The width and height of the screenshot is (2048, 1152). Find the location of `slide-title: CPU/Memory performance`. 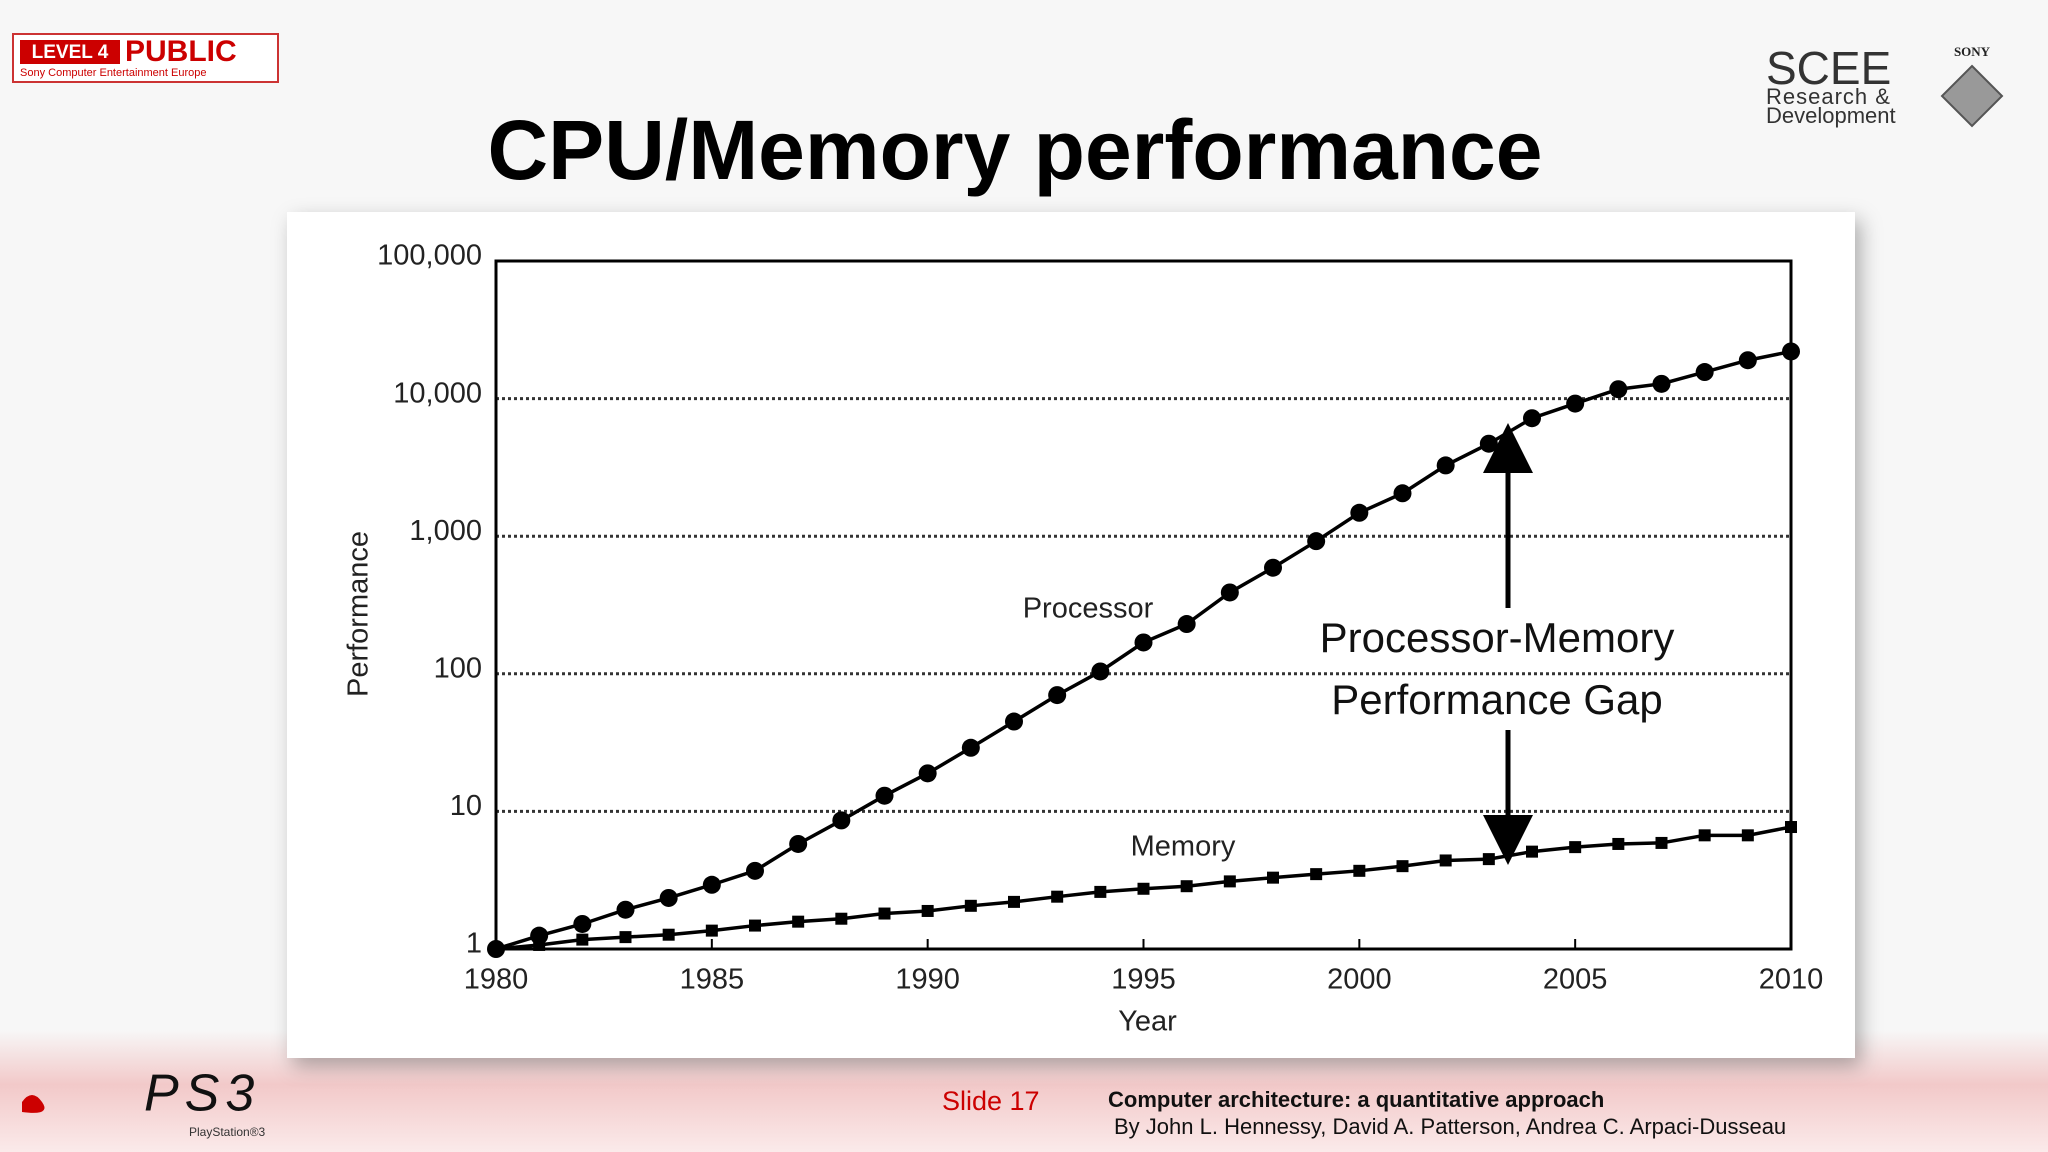

slide-title: CPU/Memory performance is located at coordinates (1015, 150).